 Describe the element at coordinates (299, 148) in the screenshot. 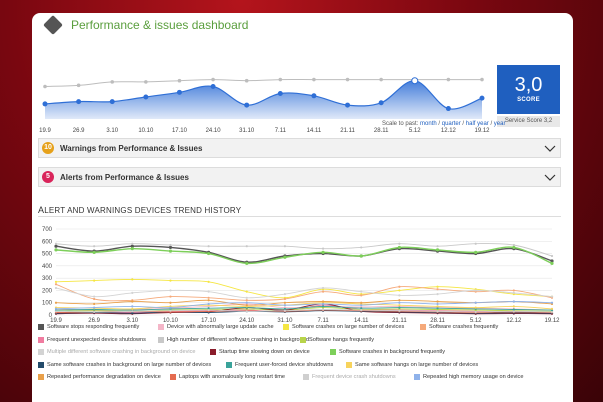

I see `warnings-accordion: 10 Warnings from Performance & Issues` at that location.